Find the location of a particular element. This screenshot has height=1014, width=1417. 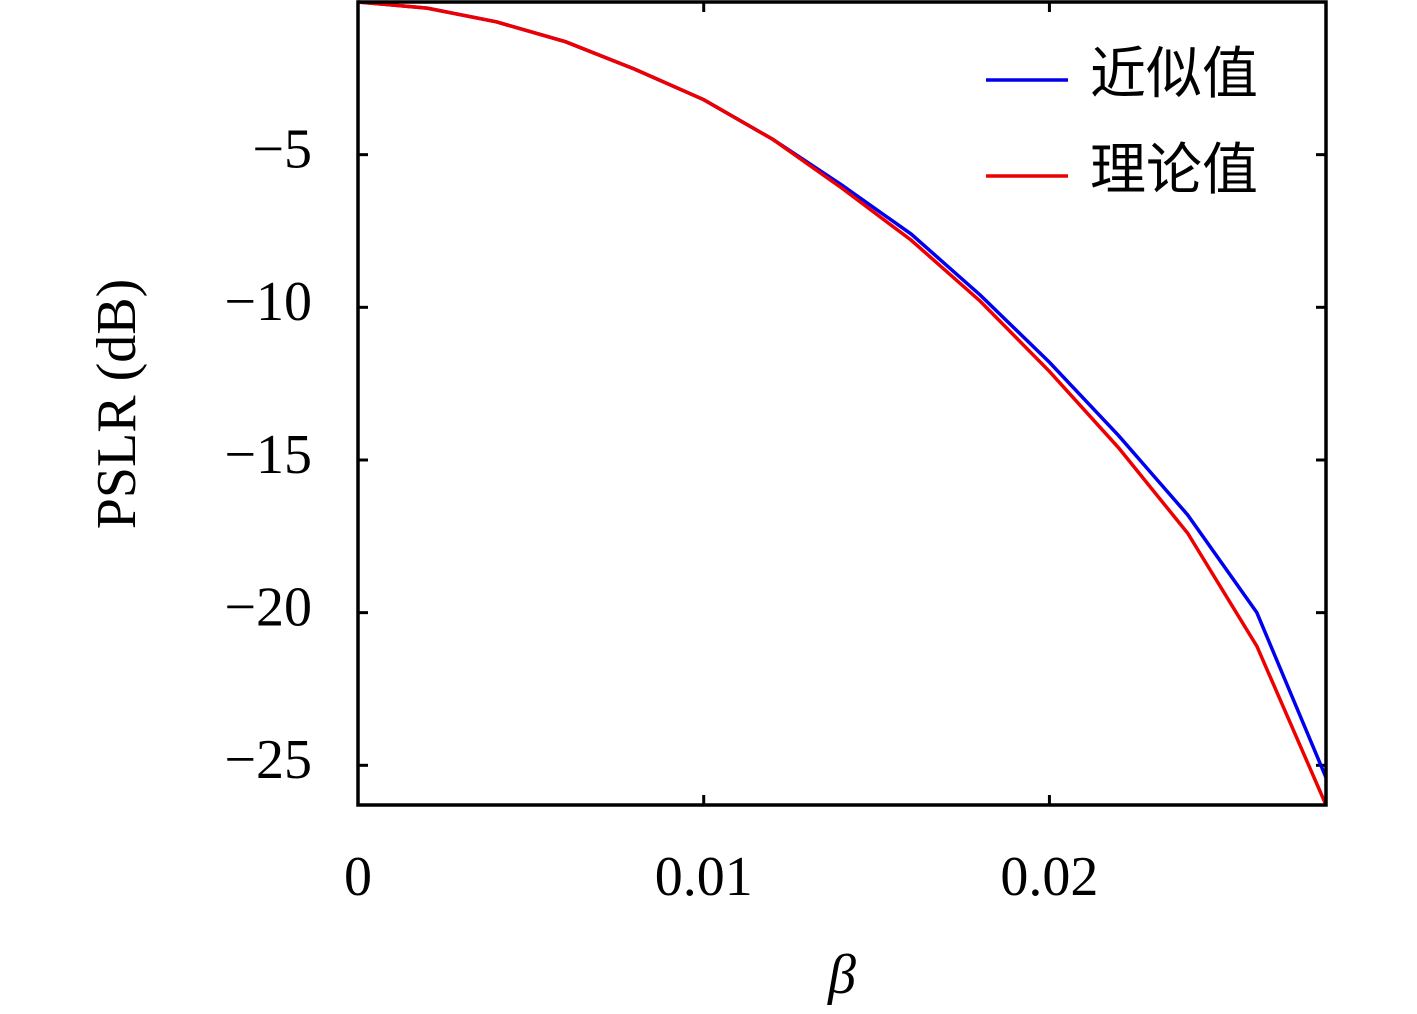

y-axis-label: PSLR (dB) is located at coordinates (117, 404).